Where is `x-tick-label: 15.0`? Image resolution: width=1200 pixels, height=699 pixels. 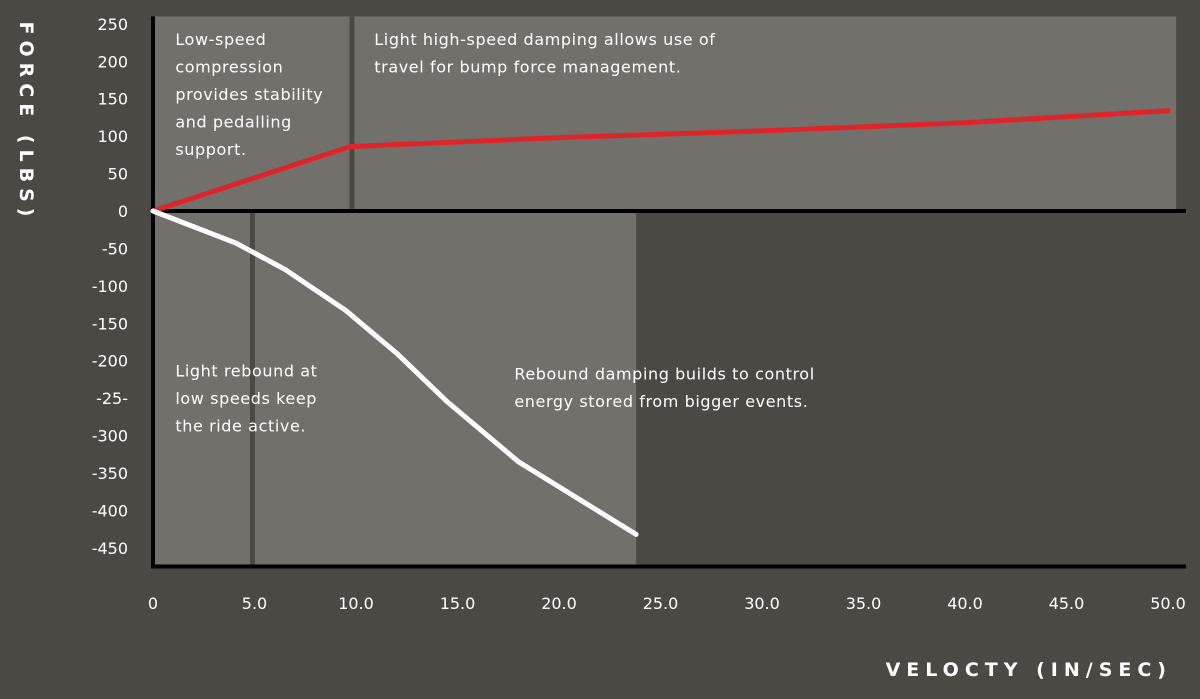
x-tick-label: 15.0 is located at coordinates (458, 603).